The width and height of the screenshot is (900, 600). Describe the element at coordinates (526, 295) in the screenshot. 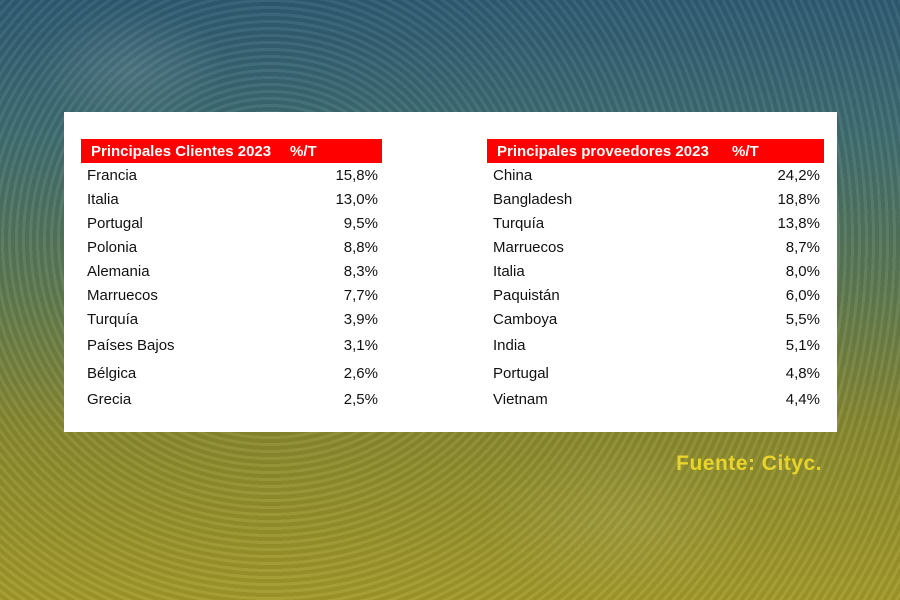

I see `country-cell: Paquistán` at that location.